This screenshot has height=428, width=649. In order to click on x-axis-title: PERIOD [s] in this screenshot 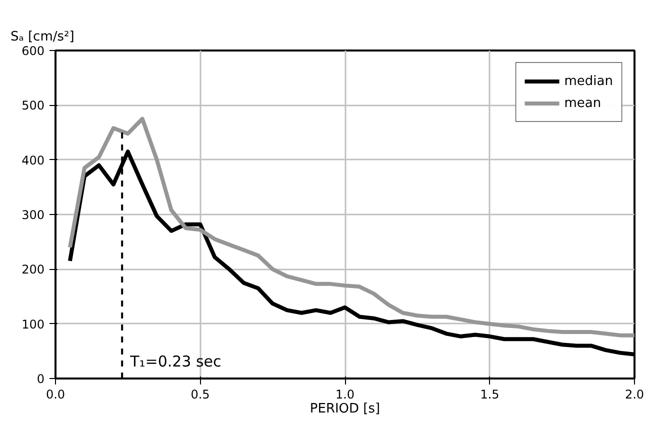, I will do `click(345, 409)`.